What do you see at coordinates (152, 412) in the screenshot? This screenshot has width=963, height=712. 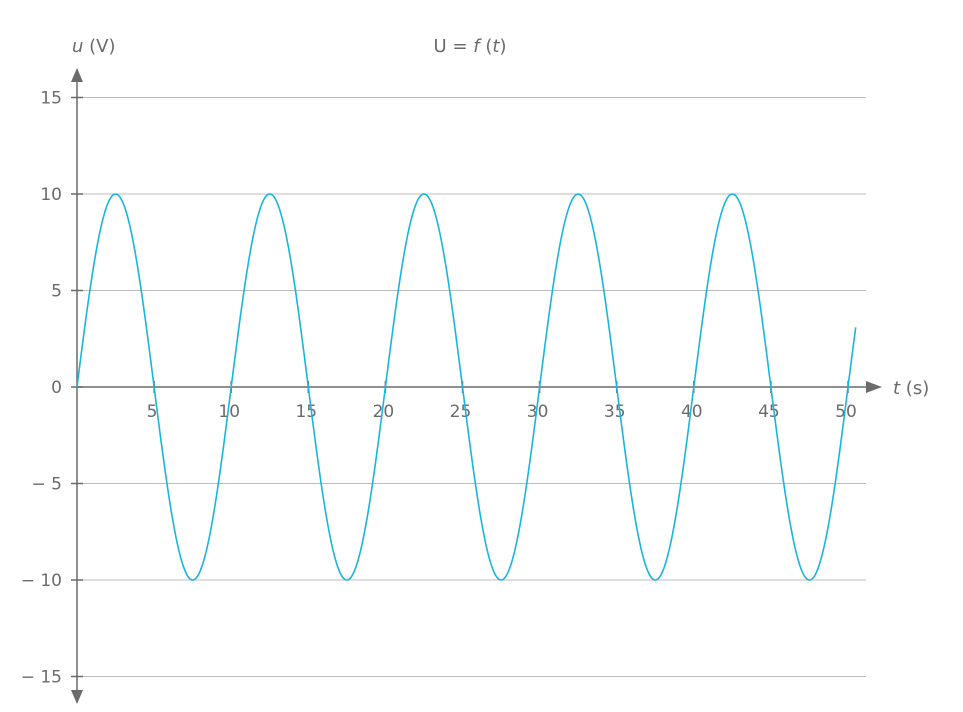 I see `x-tick-label: 5` at bounding box center [152, 412].